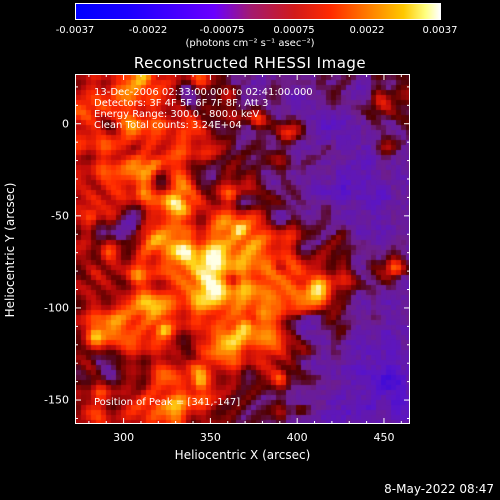  I want to click on x-tick-label: 400, so click(297, 437).